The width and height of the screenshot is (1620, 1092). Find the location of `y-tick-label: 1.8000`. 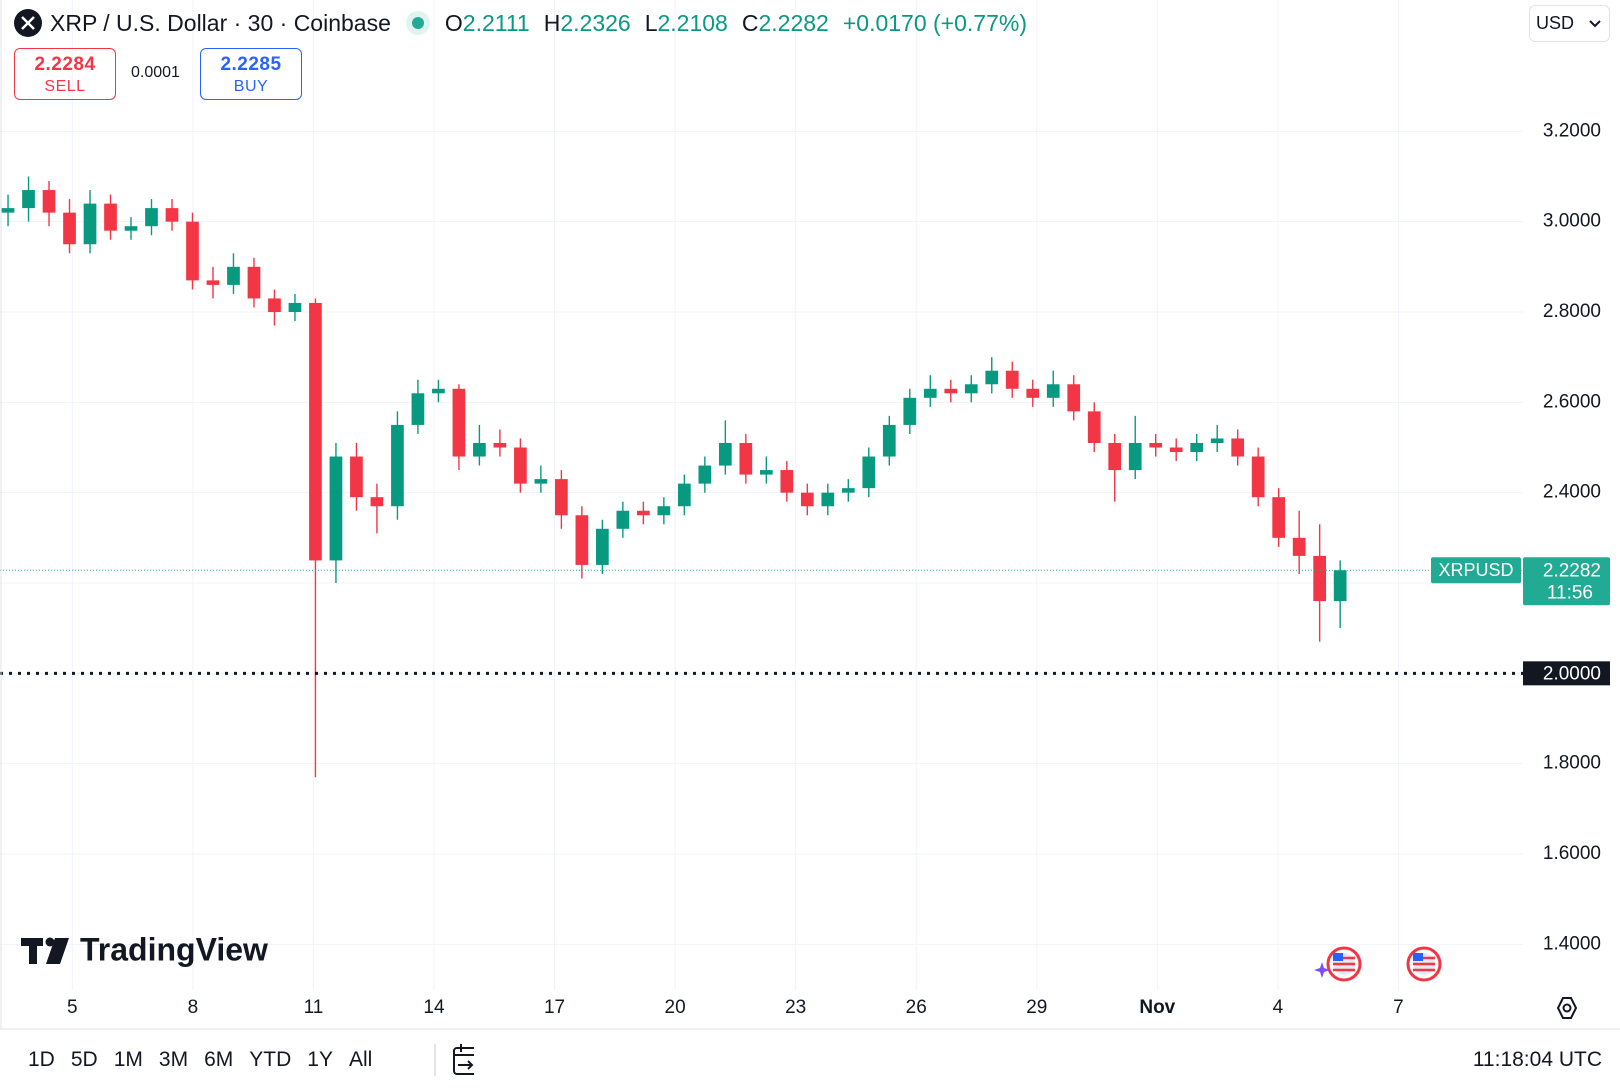

y-tick-label: 1.8000 is located at coordinates (1572, 763).